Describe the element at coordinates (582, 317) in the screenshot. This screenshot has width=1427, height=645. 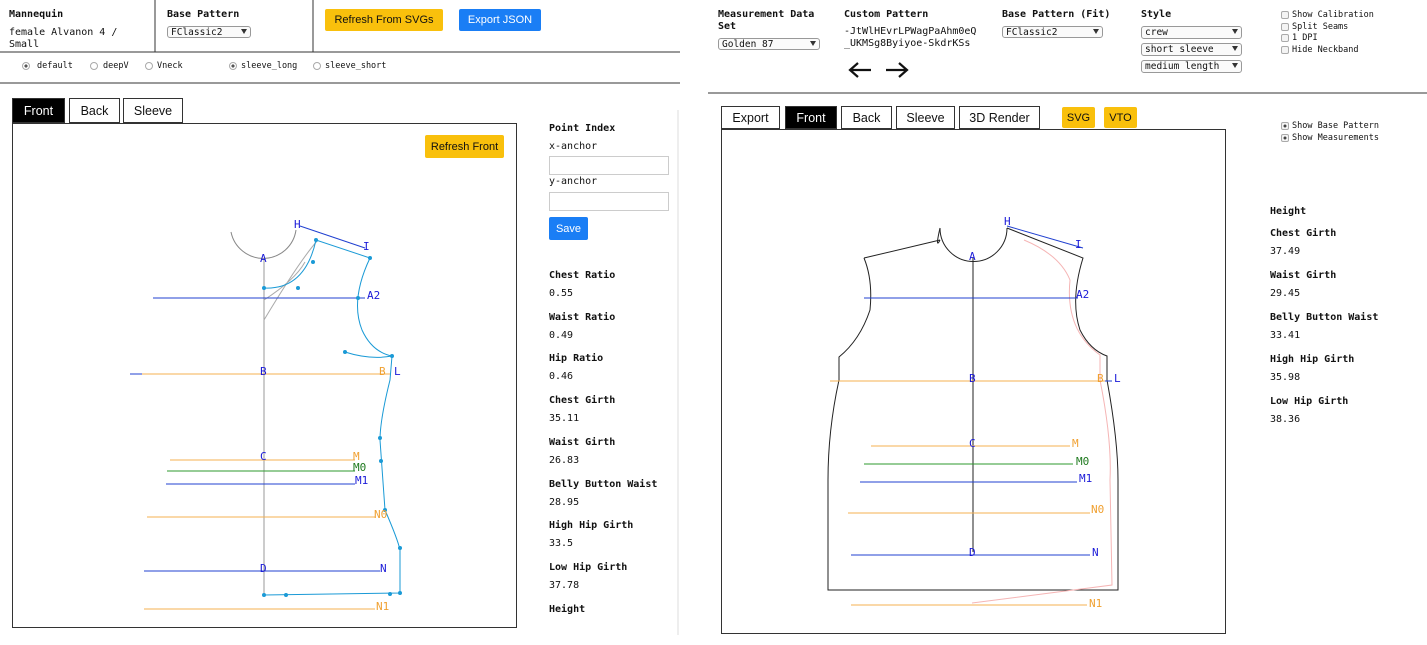
I see `stat-label: Waist Ratio` at that location.